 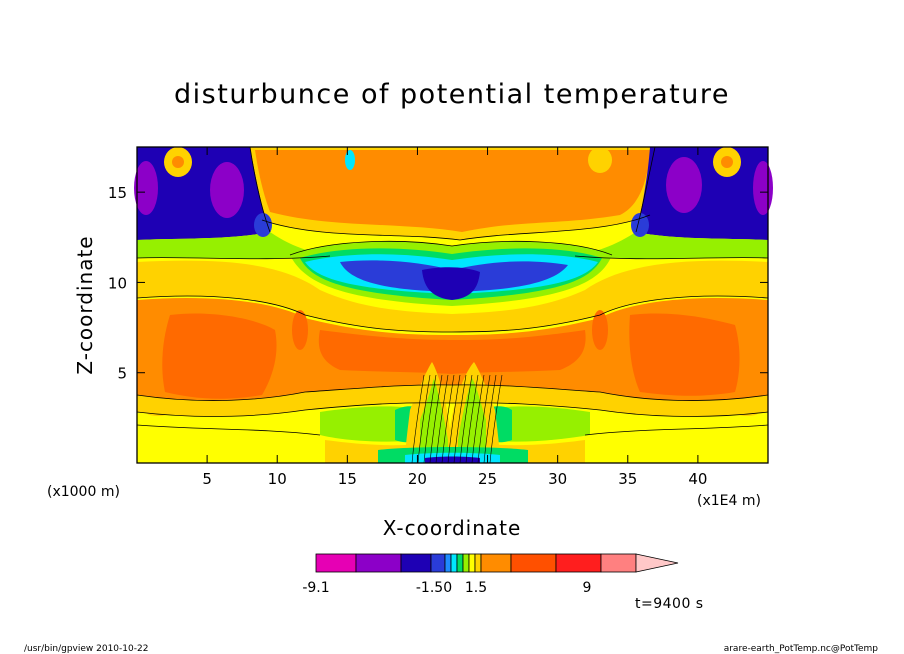 I want to click on footer-right: arare-earth_PotTemp.nc@PotTemp, so click(x=801, y=649).